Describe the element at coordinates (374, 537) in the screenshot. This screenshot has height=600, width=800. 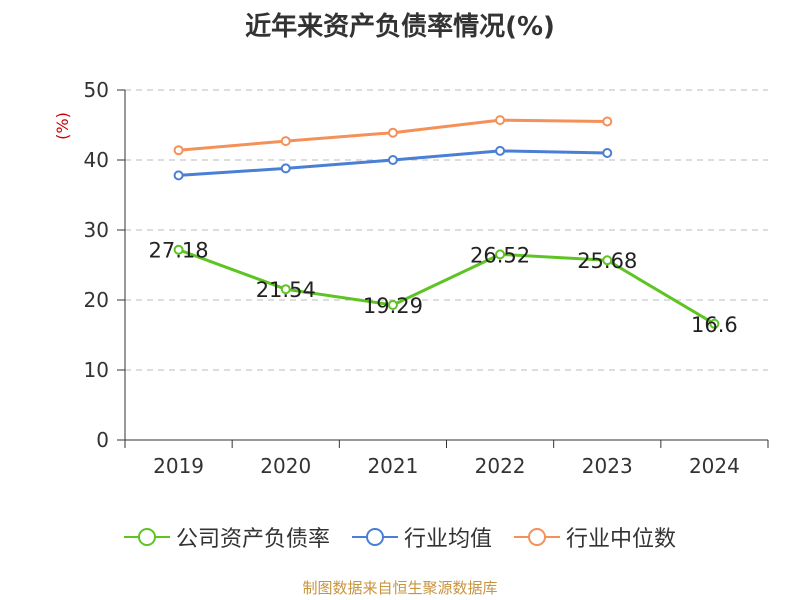
I see `legend-marker-industry-mean` at that location.